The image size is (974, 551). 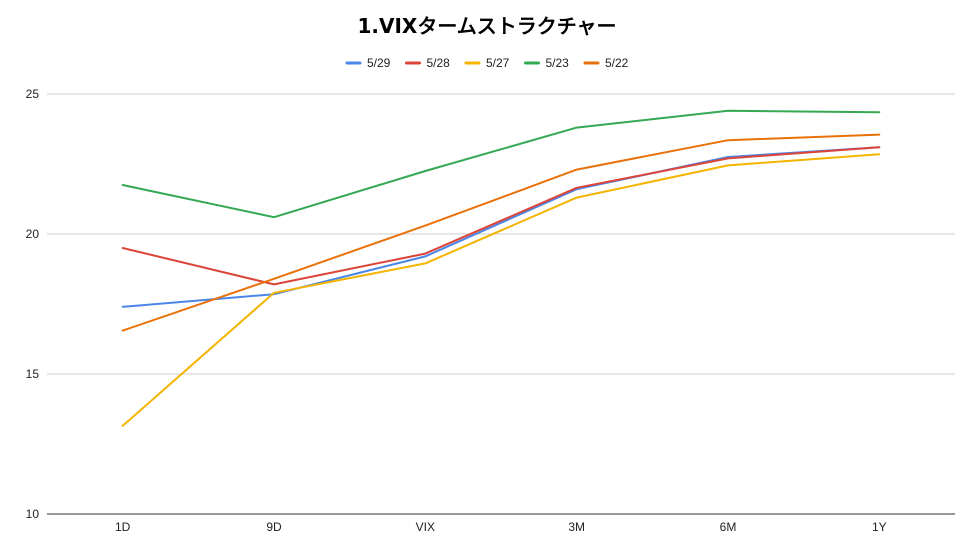 I want to click on legend-item-5-22: 5/22, so click(x=606, y=63).